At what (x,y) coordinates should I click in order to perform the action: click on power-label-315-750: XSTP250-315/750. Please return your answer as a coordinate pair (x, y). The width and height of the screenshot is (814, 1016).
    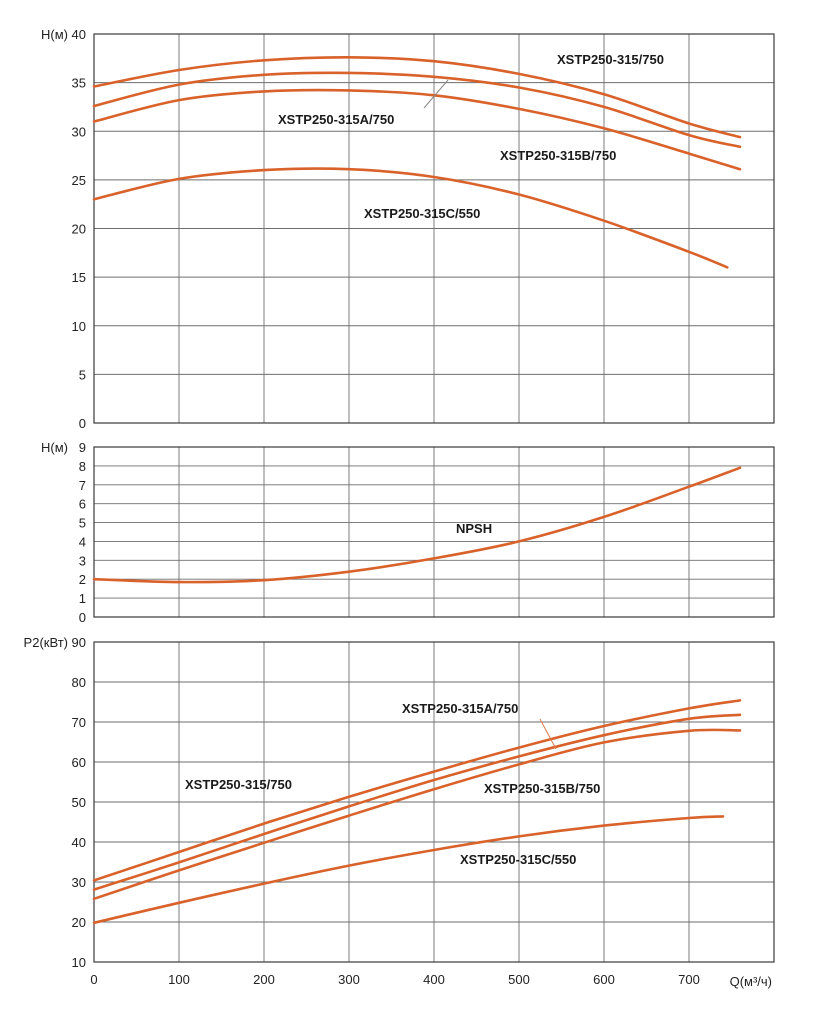
    Looking at the image, I should click on (238, 784).